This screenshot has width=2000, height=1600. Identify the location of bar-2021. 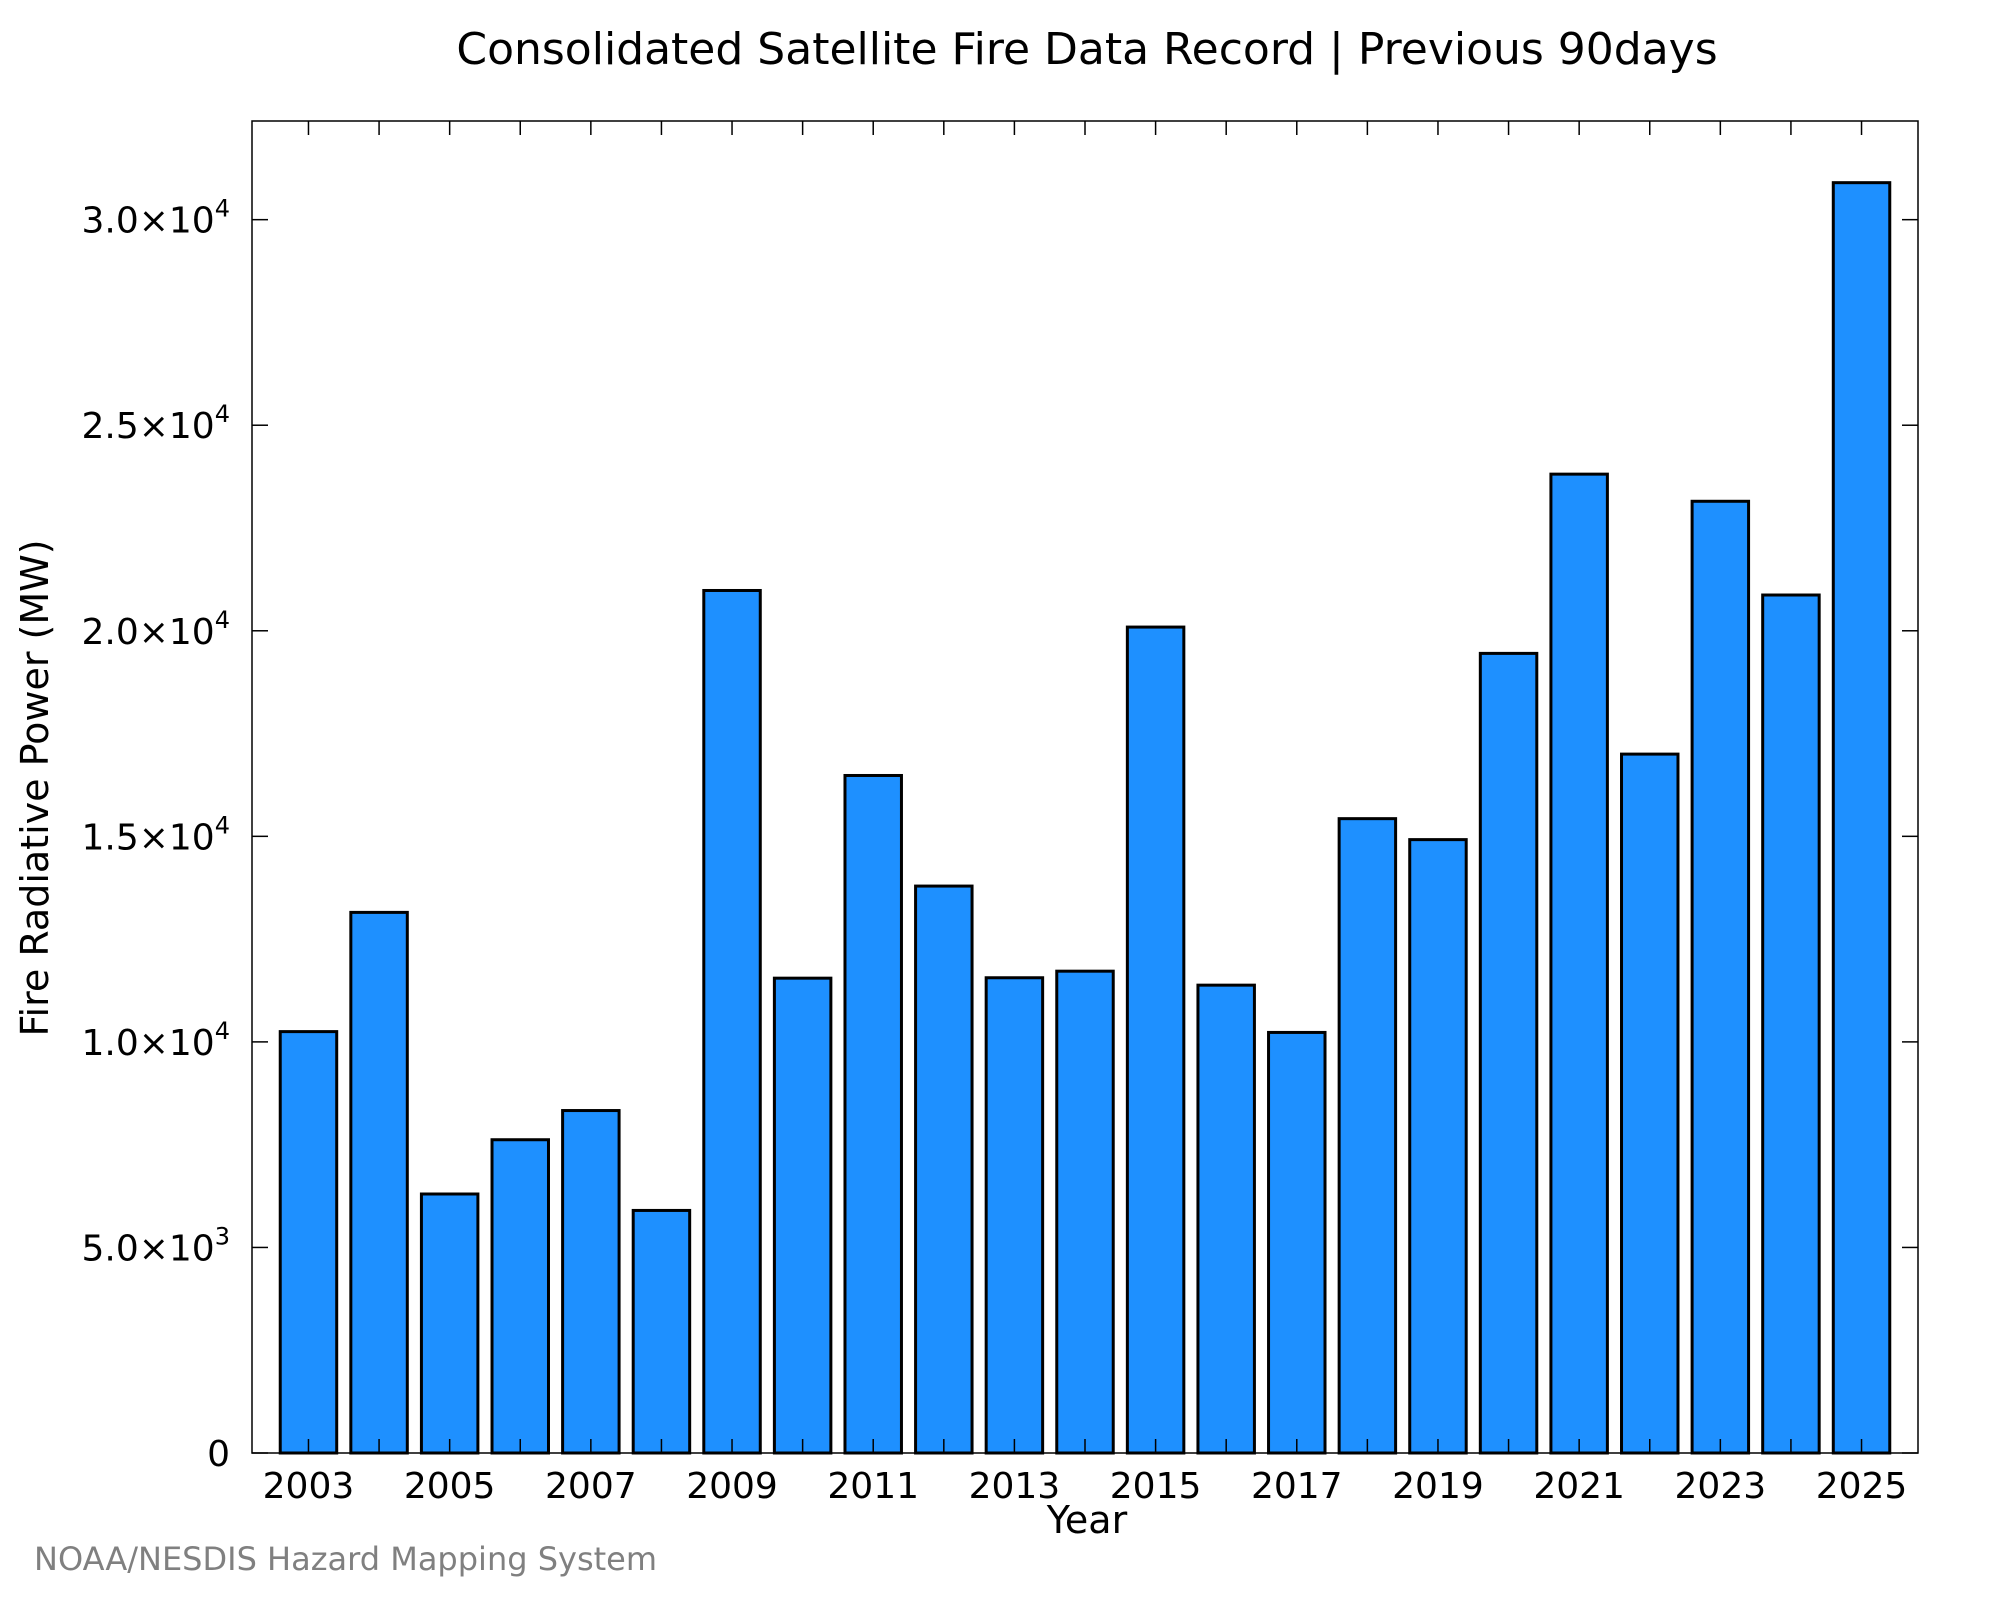
(1579, 963).